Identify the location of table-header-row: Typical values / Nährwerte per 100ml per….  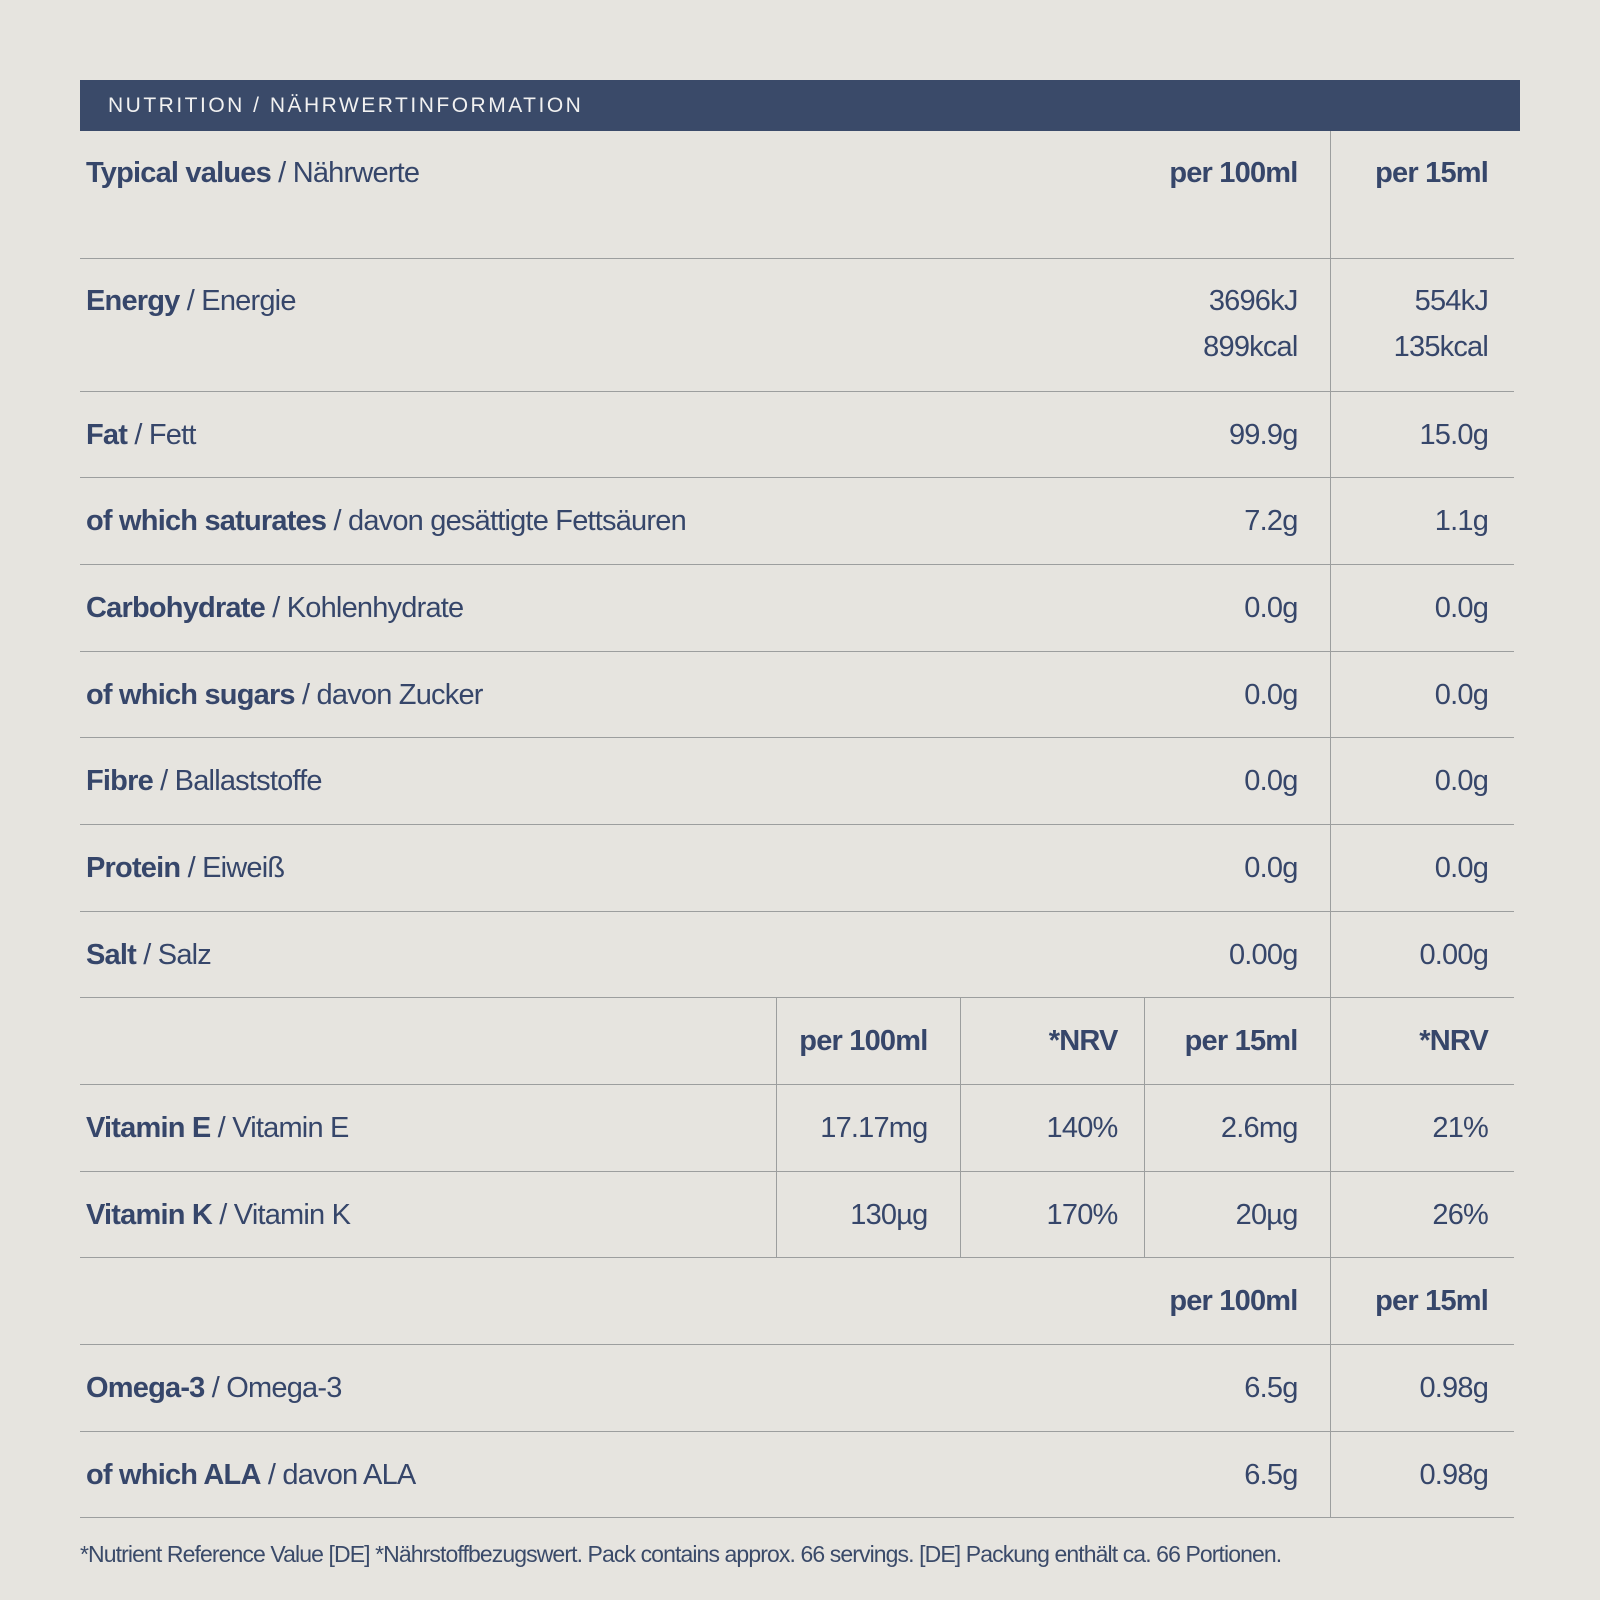
(797, 195).